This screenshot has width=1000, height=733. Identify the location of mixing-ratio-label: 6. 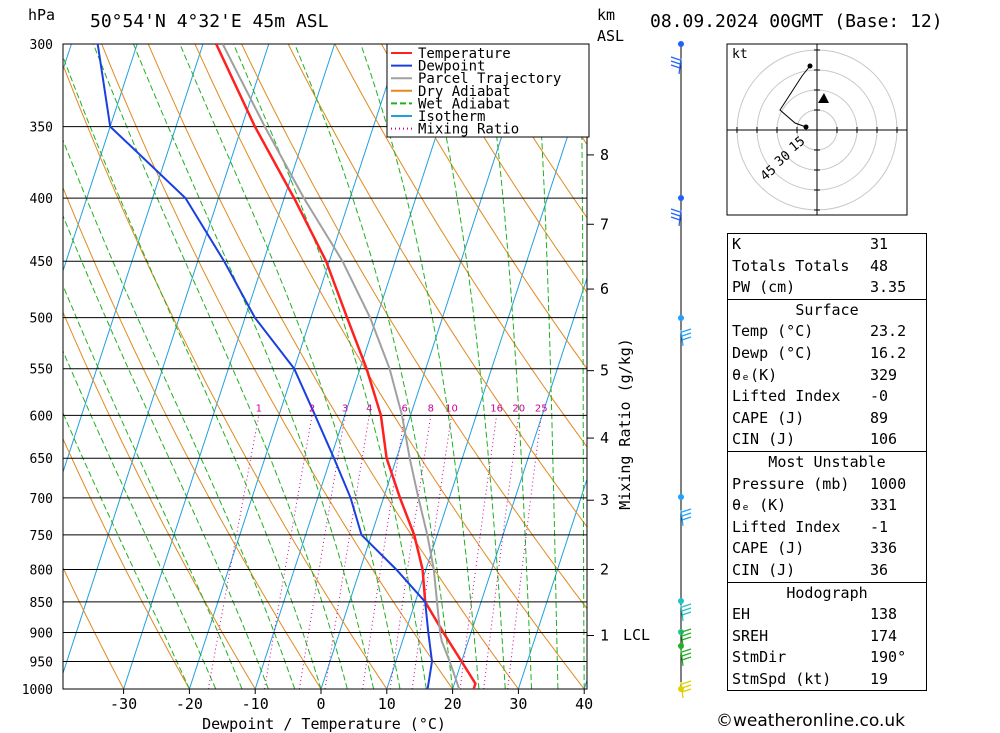
(405, 408).